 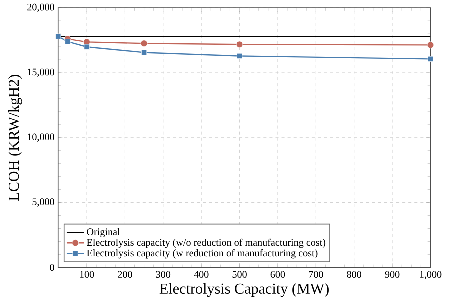 I want to click on x-tick-label: 100, so click(x=87, y=274).